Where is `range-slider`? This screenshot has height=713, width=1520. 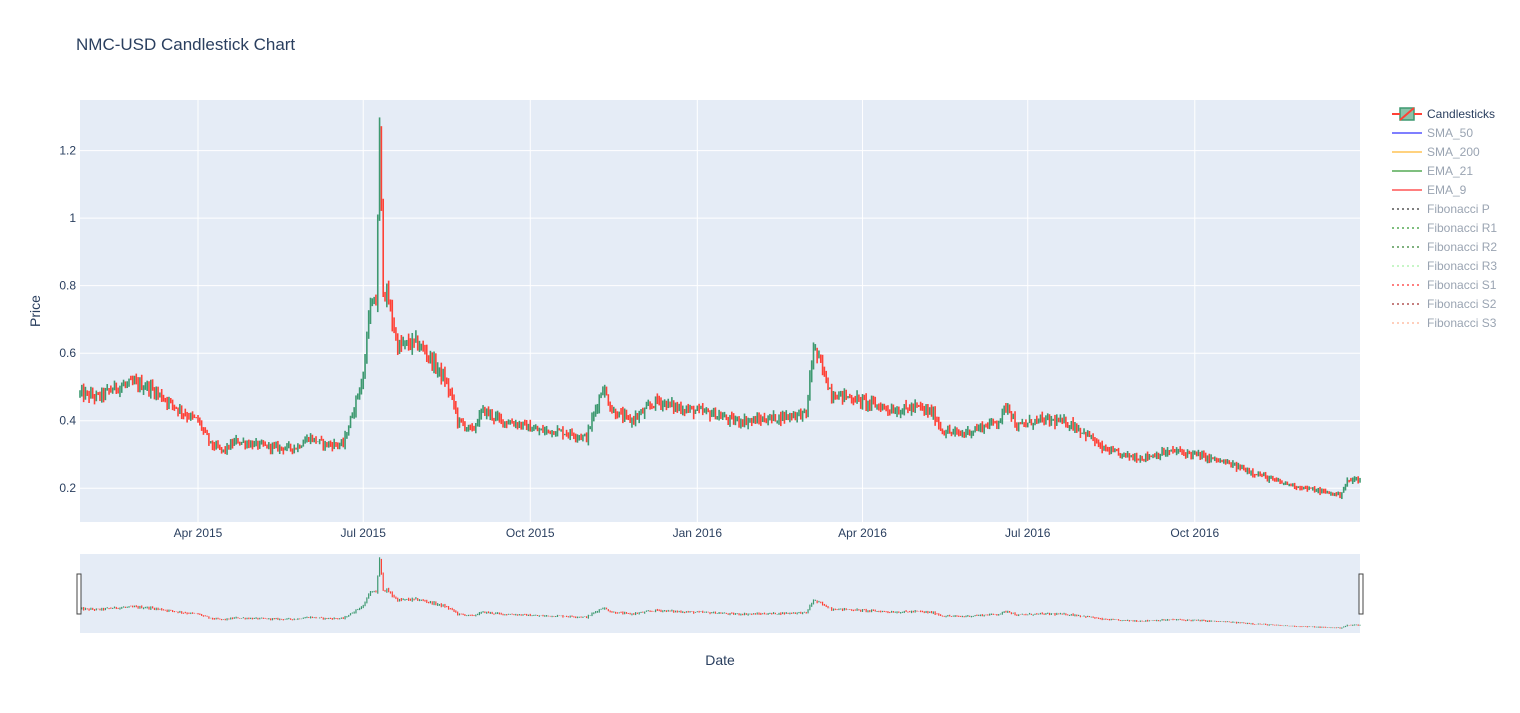 range-slider is located at coordinates (720, 593).